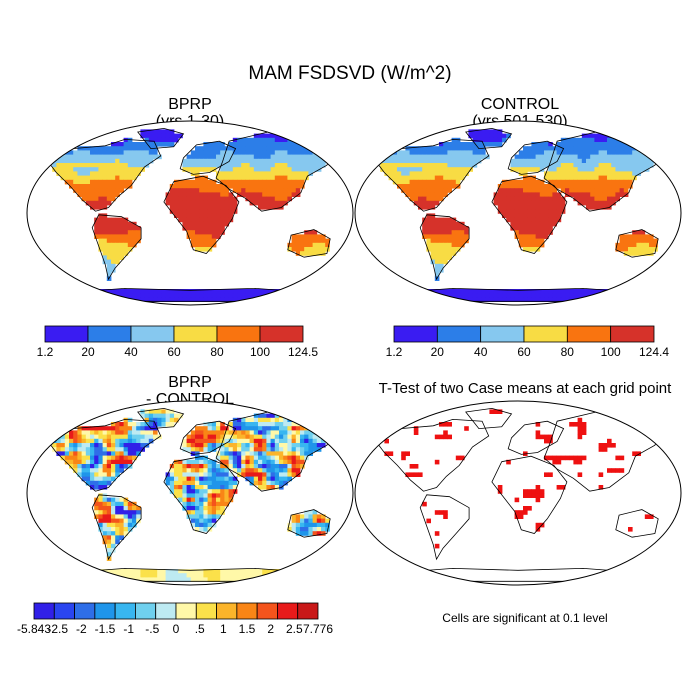 This screenshot has width=700, height=700. Describe the element at coordinates (654, 352) in the screenshot. I see `colorbar-tick-label: 124.4` at that location.